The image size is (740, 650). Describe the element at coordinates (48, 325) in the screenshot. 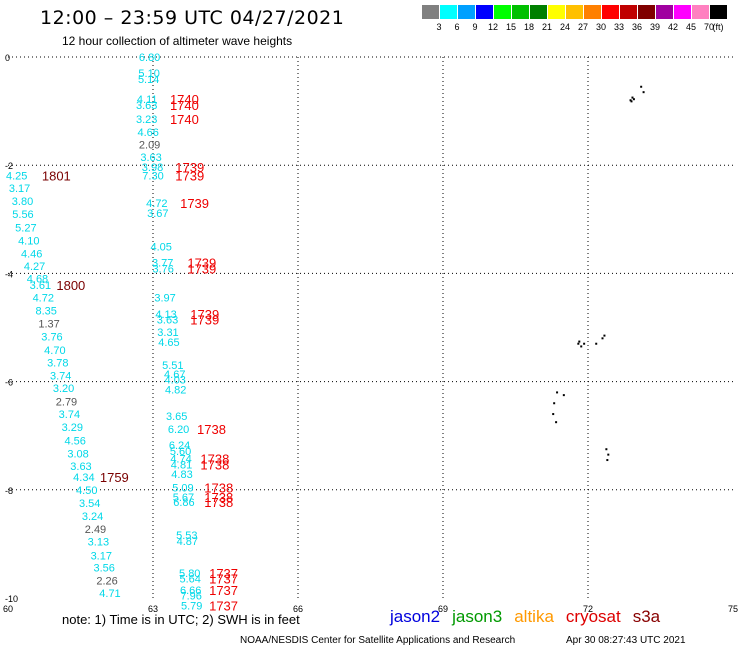

I see `wave-height-value: 1.37` at that location.